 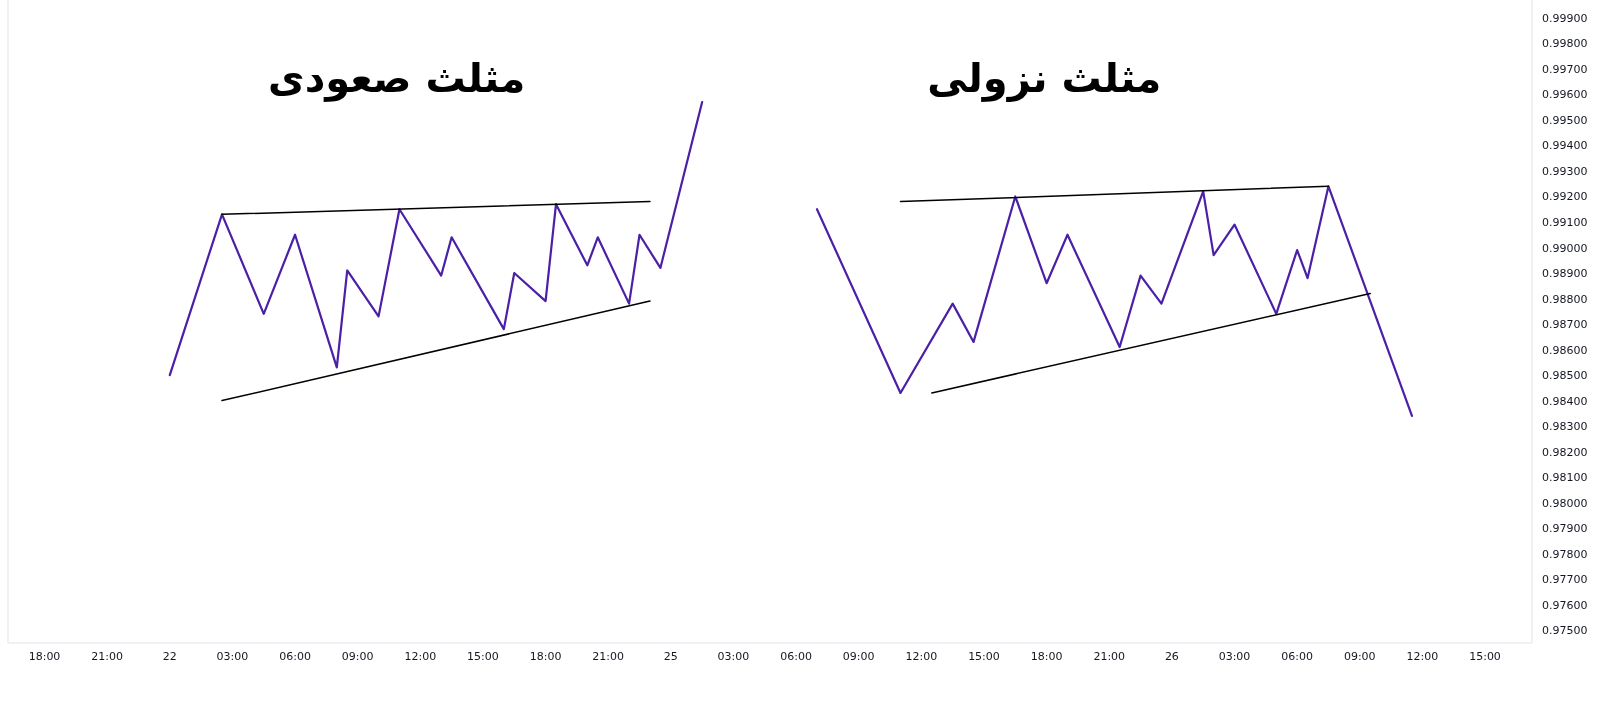 What do you see at coordinates (1565, 605) in the screenshot?
I see `y-tick-label: 0.97600` at bounding box center [1565, 605].